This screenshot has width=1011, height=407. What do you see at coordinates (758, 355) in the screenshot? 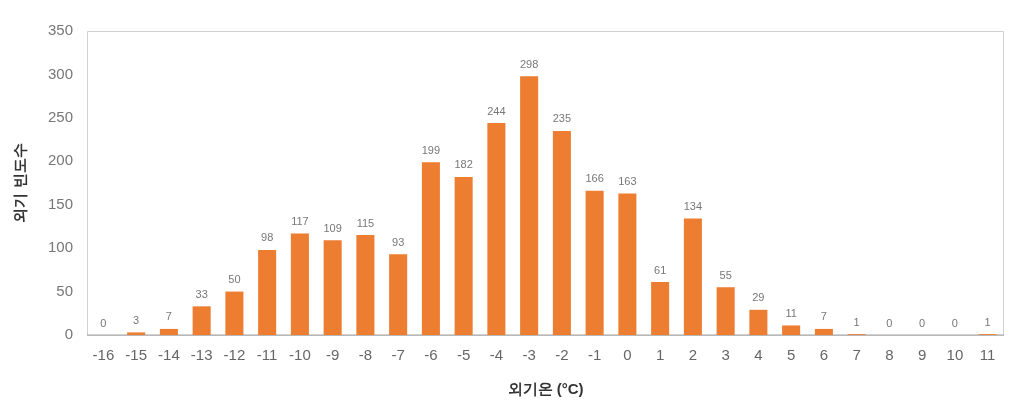
I see `x-tick-label: 4` at bounding box center [758, 355].